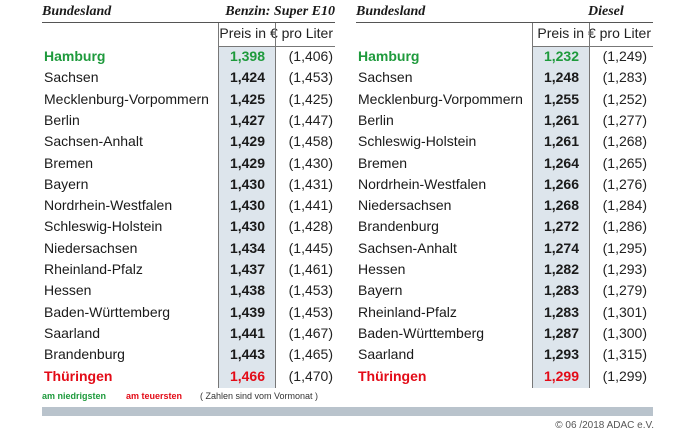 The width and height of the screenshot is (700, 432). Describe the element at coordinates (604, 425) in the screenshot. I see `copyright: © 06 /2018 ADAC e.V.` at that location.